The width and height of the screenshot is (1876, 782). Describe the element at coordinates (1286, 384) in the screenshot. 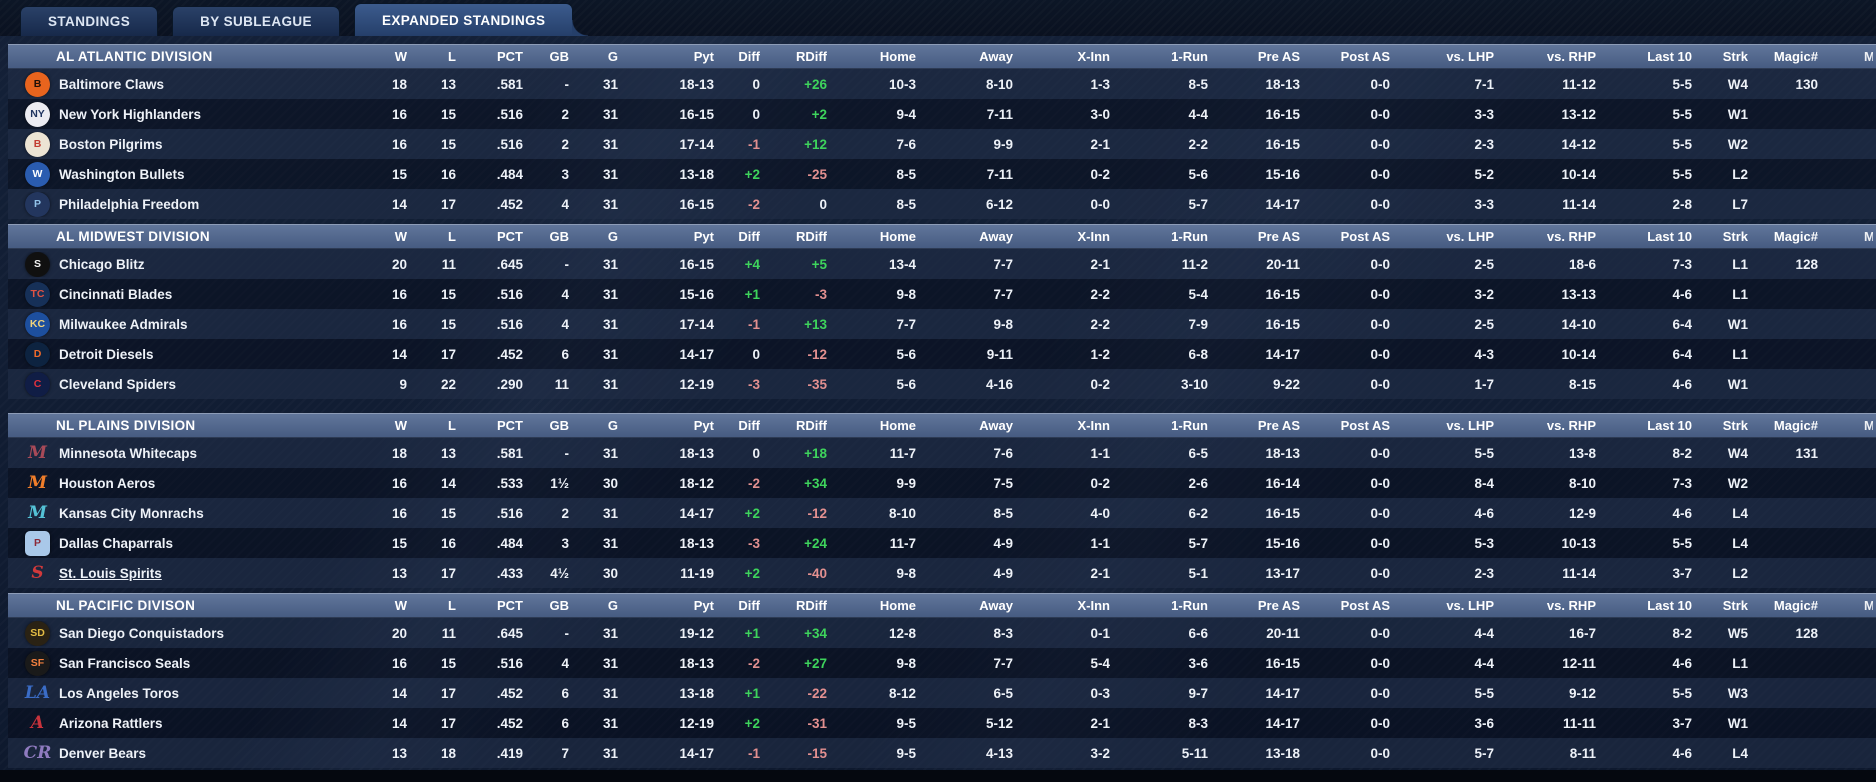

I see `stat-cell: 9-22` at that location.